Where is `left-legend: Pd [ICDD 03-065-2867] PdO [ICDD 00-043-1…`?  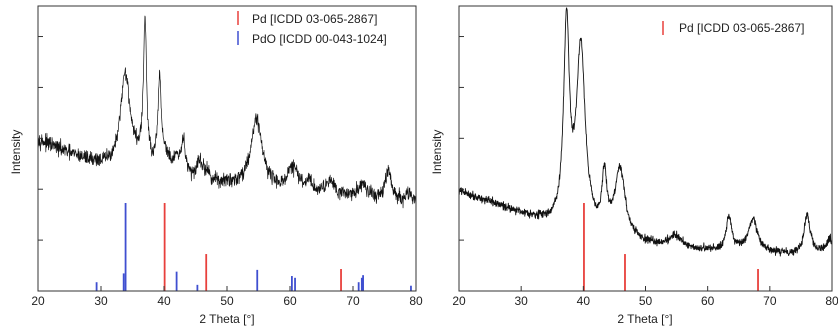 left-legend: Pd [ICDD 03-065-2867] PdO [ICDD 00-043-1… is located at coordinates (312, 28).